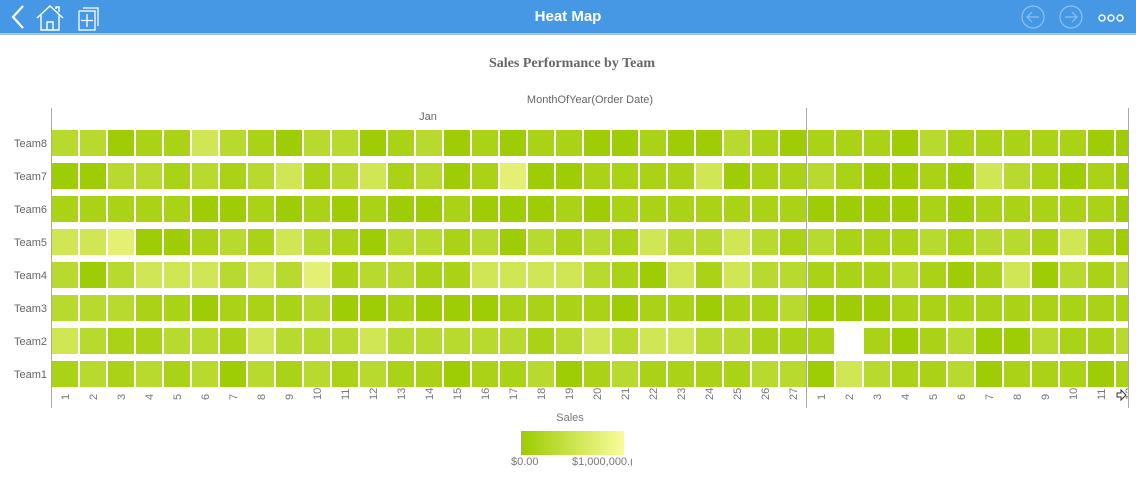  What do you see at coordinates (1033, 17) in the screenshot?
I see `previous-icon` at bounding box center [1033, 17].